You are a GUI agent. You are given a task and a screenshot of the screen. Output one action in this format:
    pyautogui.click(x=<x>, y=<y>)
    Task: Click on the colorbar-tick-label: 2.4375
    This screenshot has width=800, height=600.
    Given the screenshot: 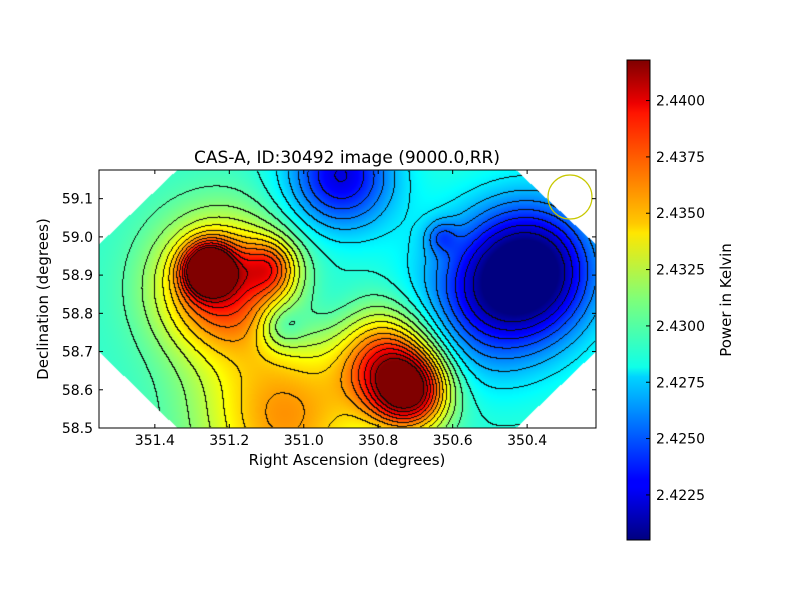 What is the action you would take?
    pyautogui.click(x=680, y=158)
    